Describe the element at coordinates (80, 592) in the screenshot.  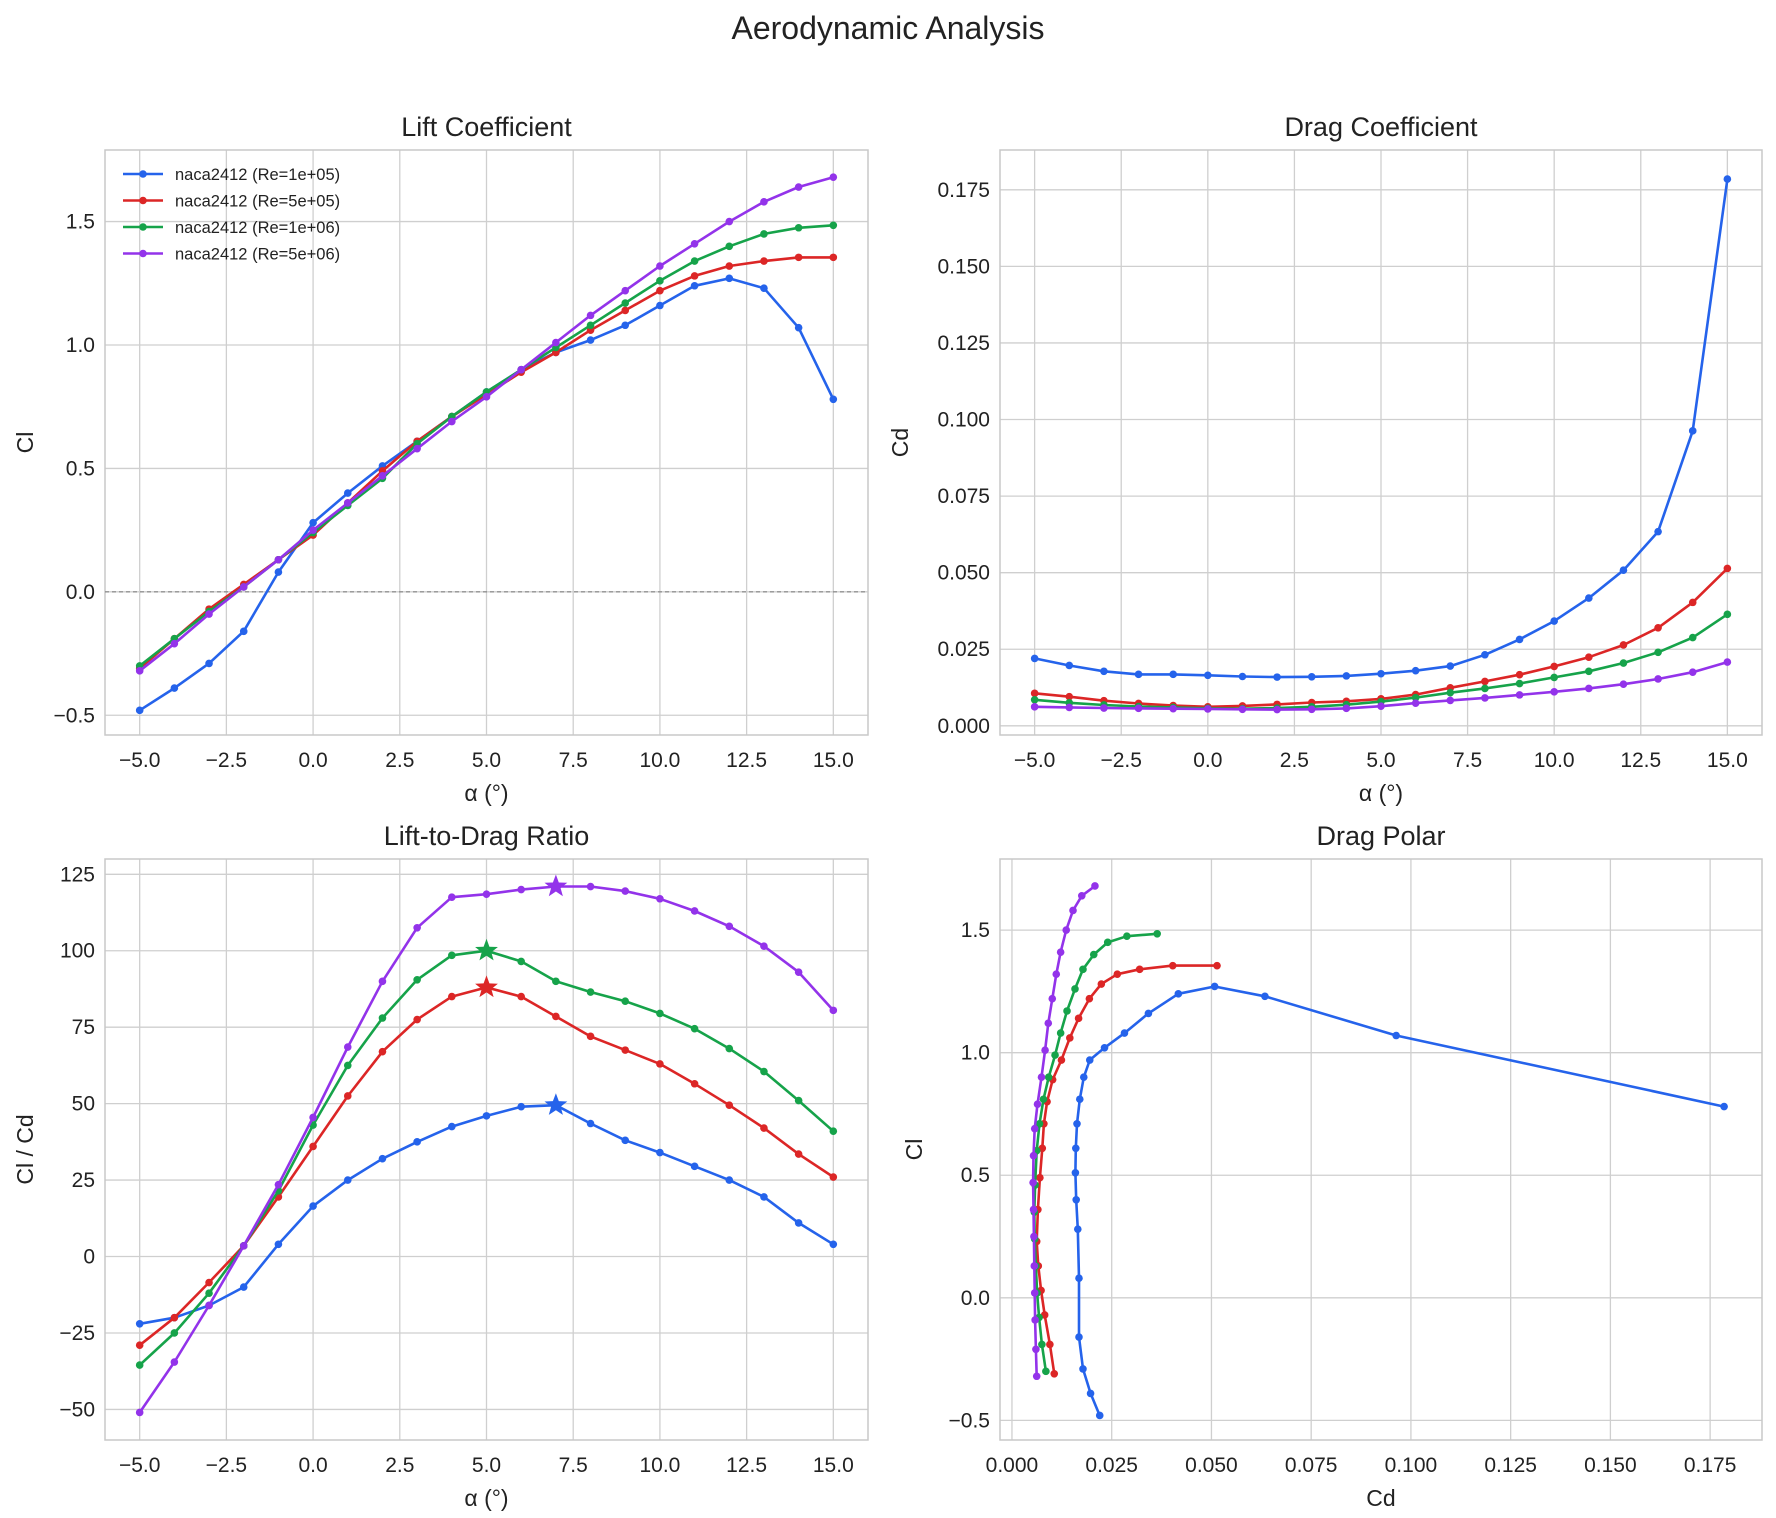
I see `y-tick-label: 0.0` at that location.